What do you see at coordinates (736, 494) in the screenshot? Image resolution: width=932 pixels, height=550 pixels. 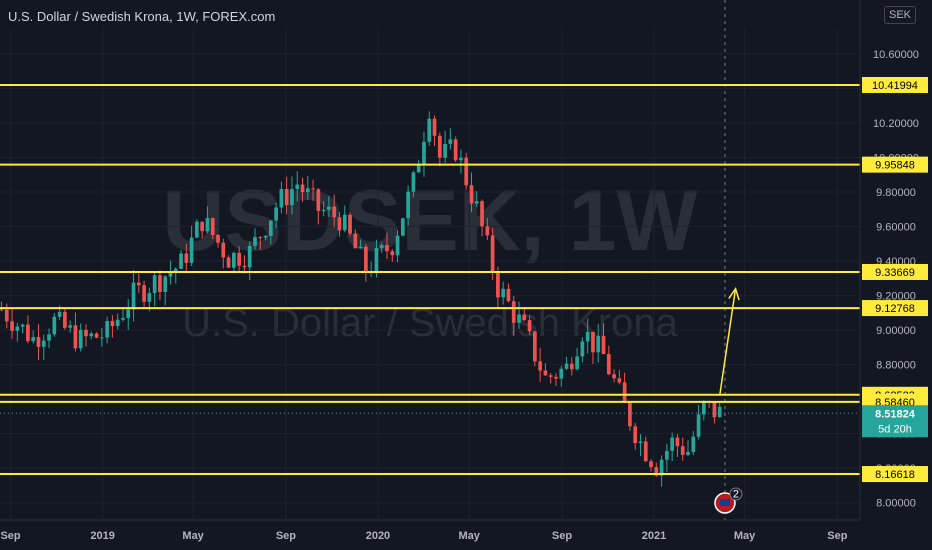 I see `event-count-badge` at bounding box center [736, 494].